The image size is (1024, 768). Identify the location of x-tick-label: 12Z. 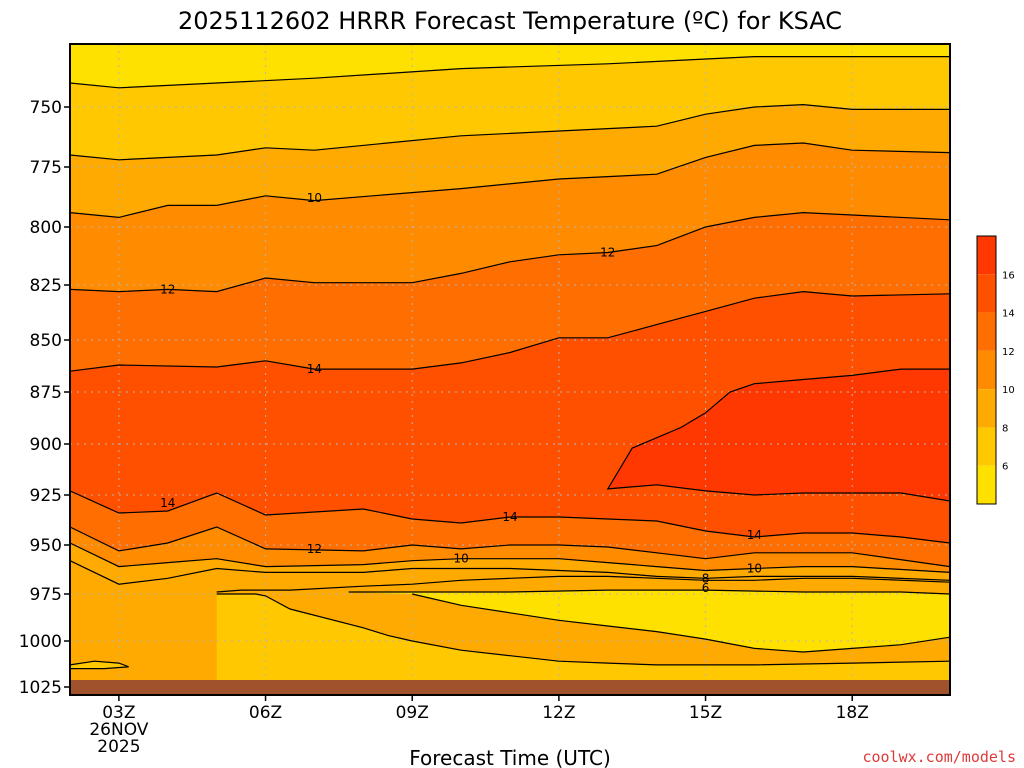
(558, 713).